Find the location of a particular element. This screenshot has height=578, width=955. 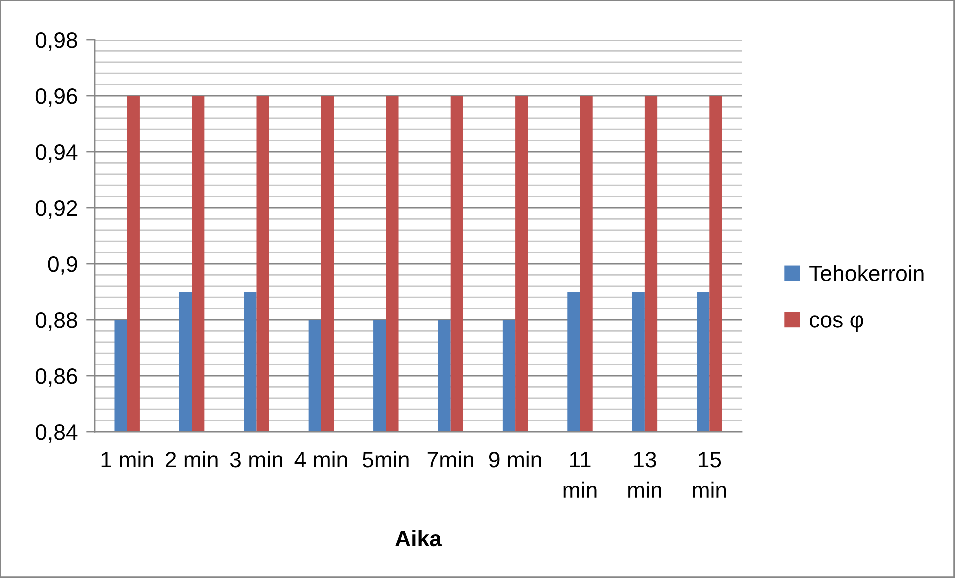

legend-label: Tehokerroin is located at coordinates (867, 273).